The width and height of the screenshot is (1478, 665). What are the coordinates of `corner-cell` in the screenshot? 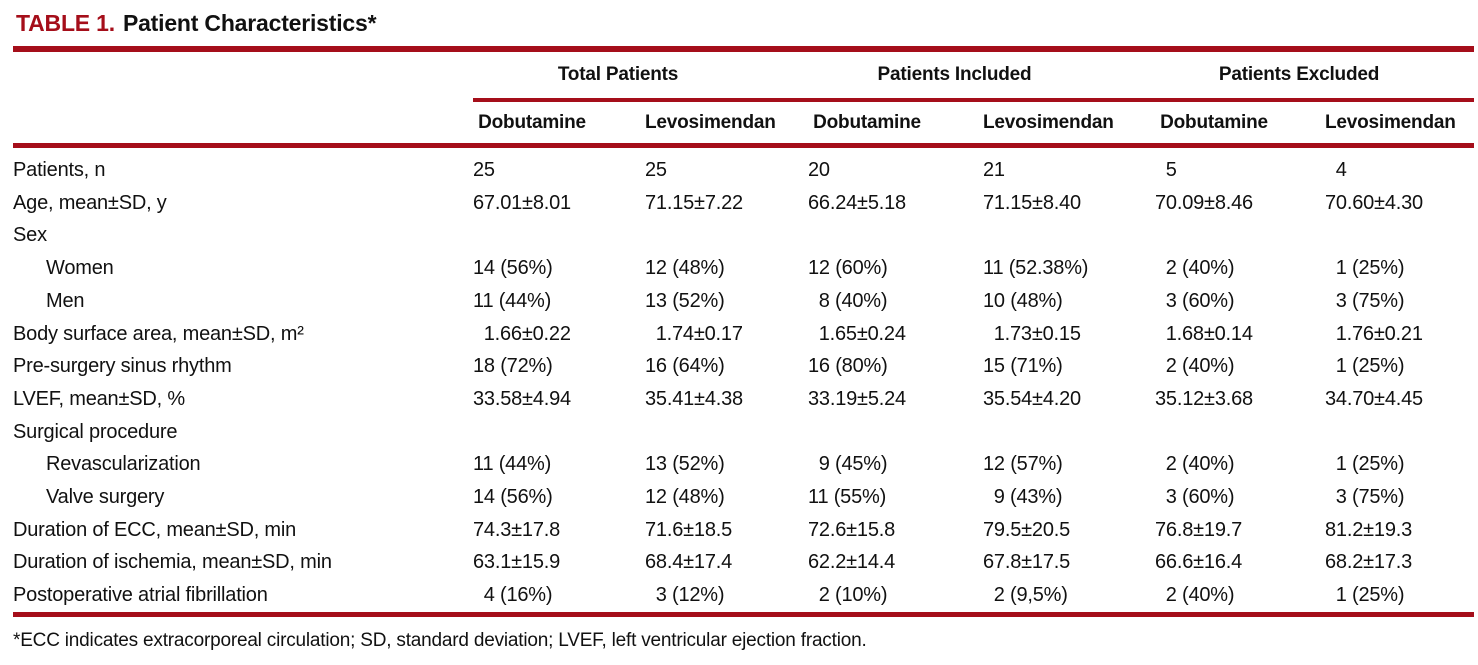 It's located at (243, 73).